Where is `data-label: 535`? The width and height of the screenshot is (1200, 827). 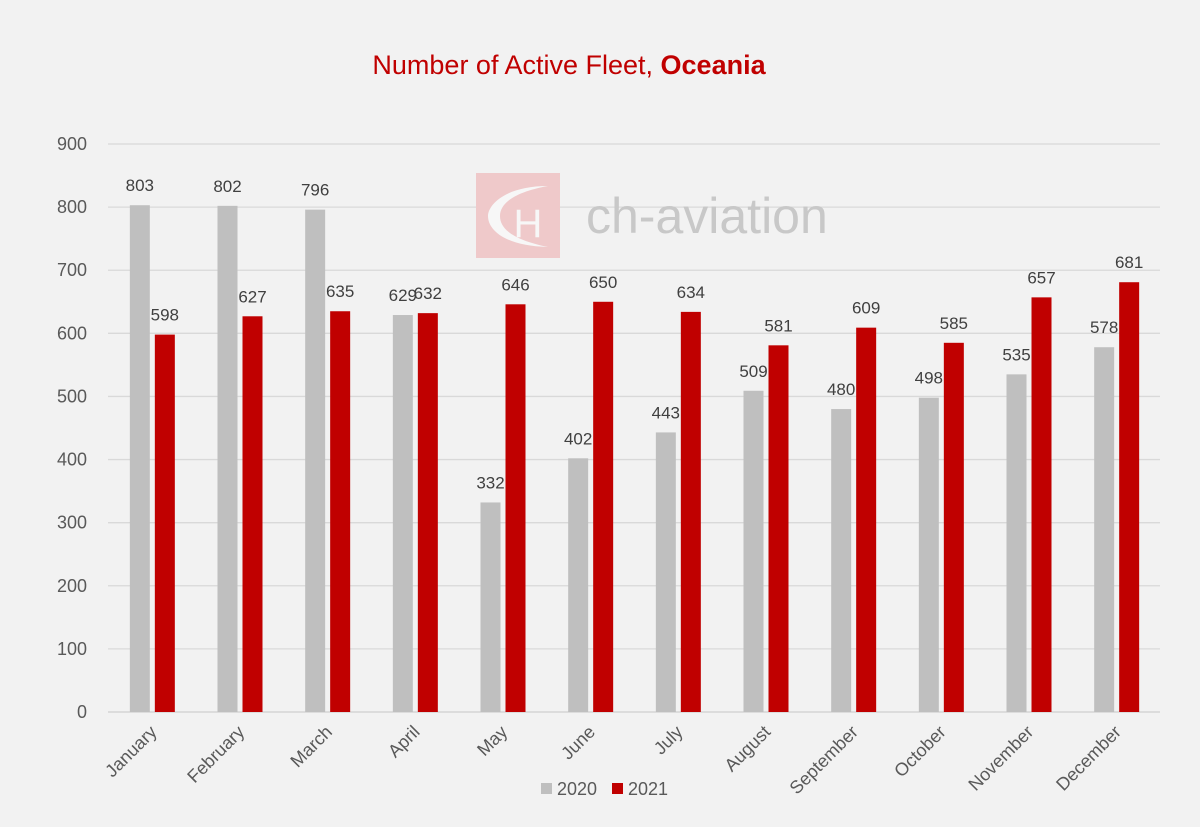 data-label: 535 is located at coordinates (1016, 354).